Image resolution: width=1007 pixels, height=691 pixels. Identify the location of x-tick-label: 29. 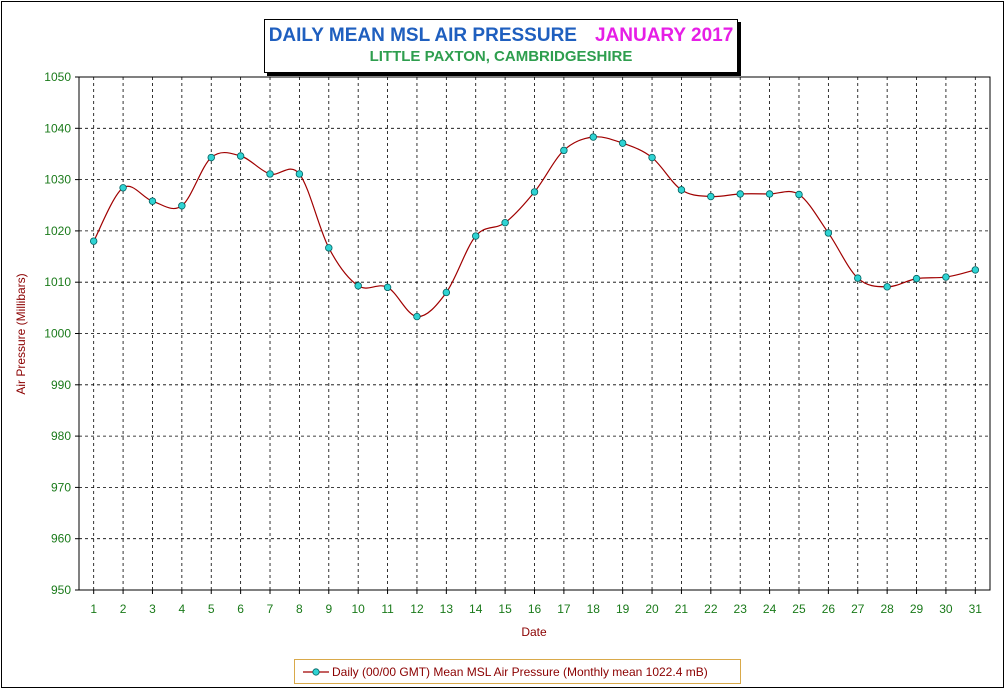
(917, 609).